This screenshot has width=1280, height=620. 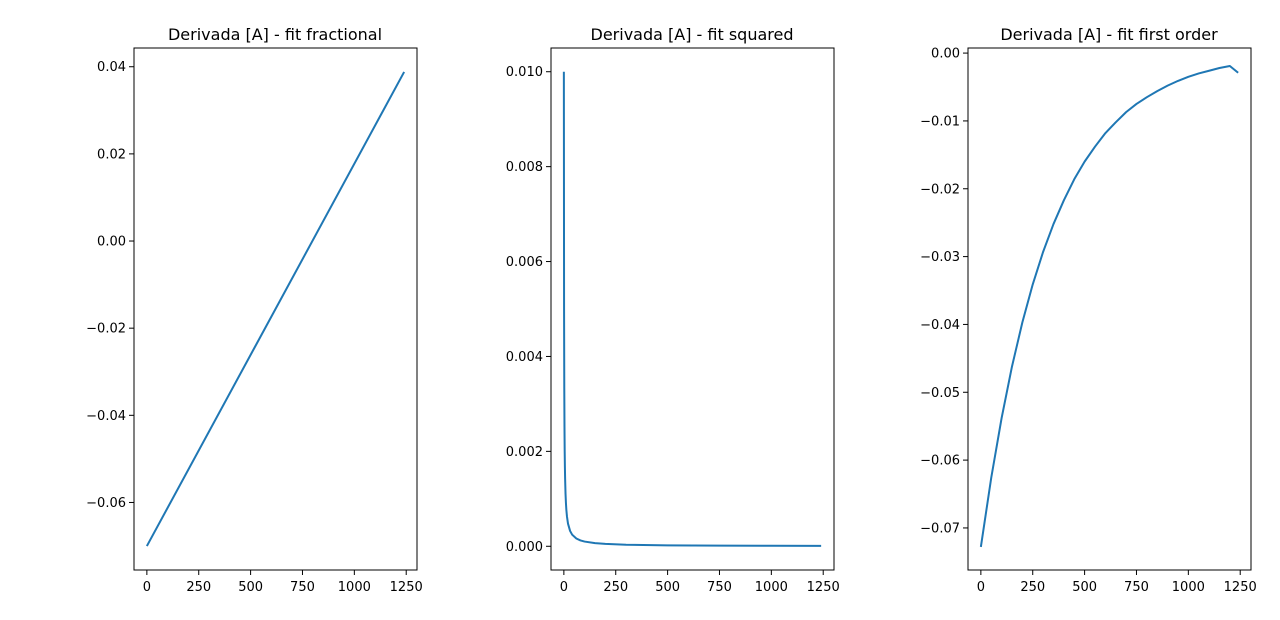 What do you see at coordinates (524, 72) in the screenshot?
I see `y-tick-label: 0.010` at bounding box center [524, 72].